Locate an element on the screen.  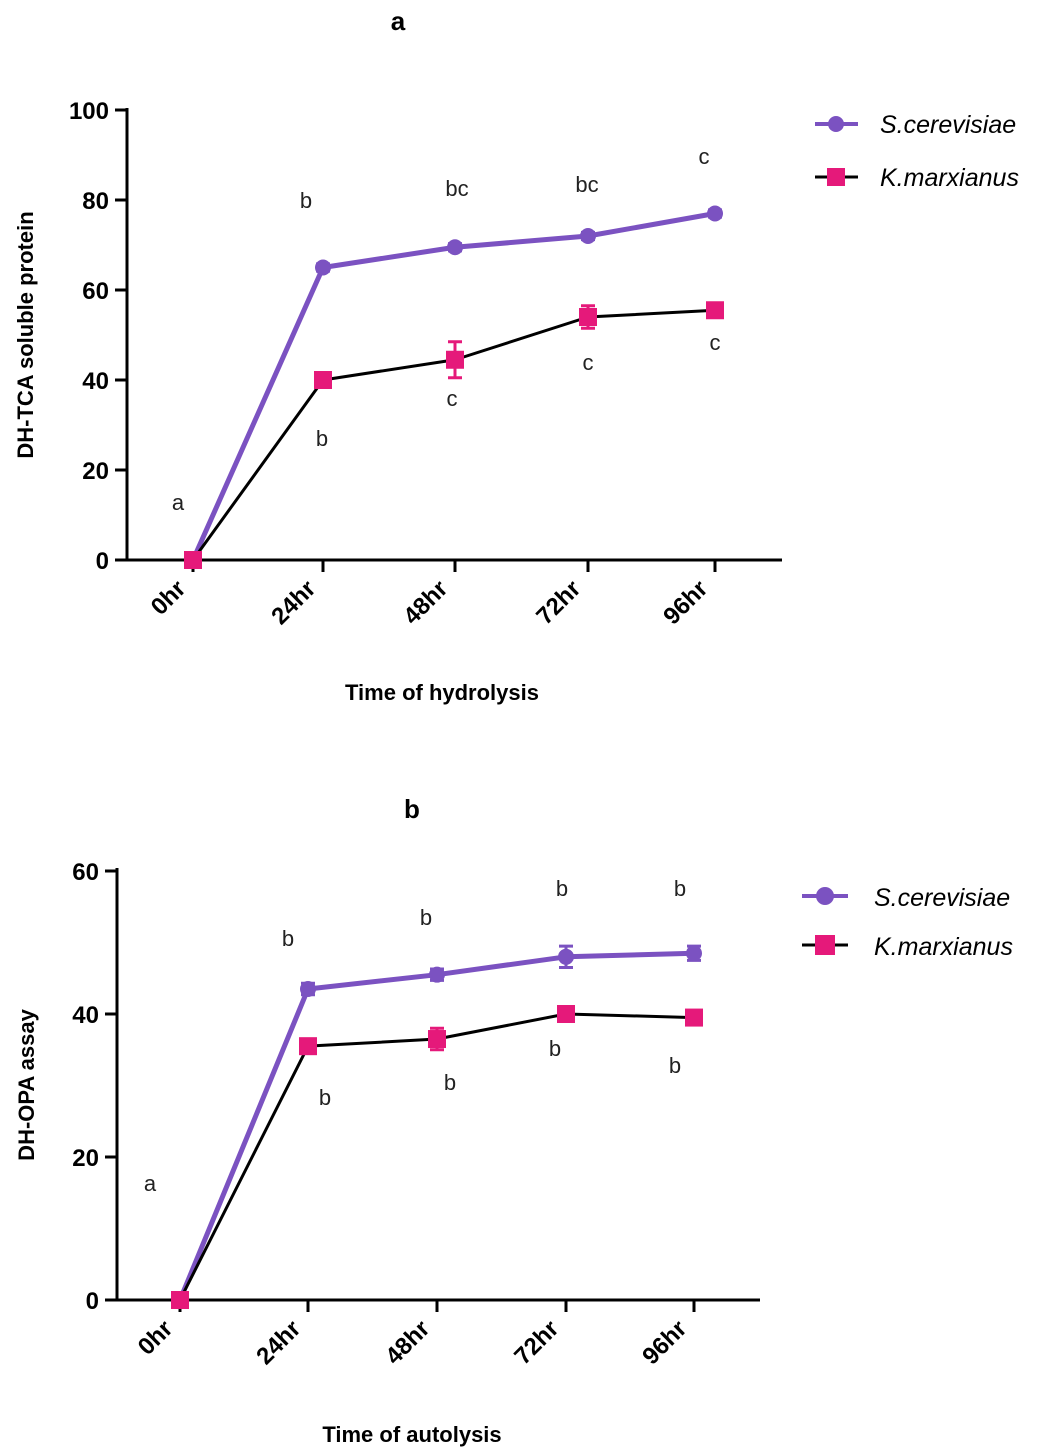
chart-b-y-tick-label-40: 40 is located at coordinates (85, 1015).